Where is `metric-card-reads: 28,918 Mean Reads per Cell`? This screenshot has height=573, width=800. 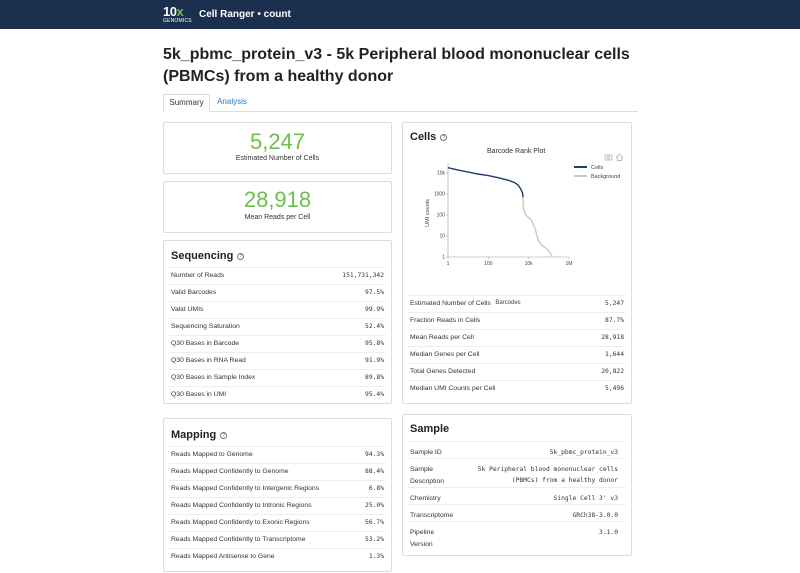 metric-card-reads: 28,918 Mean Reads per Cell is located at coordinates (277, 207).